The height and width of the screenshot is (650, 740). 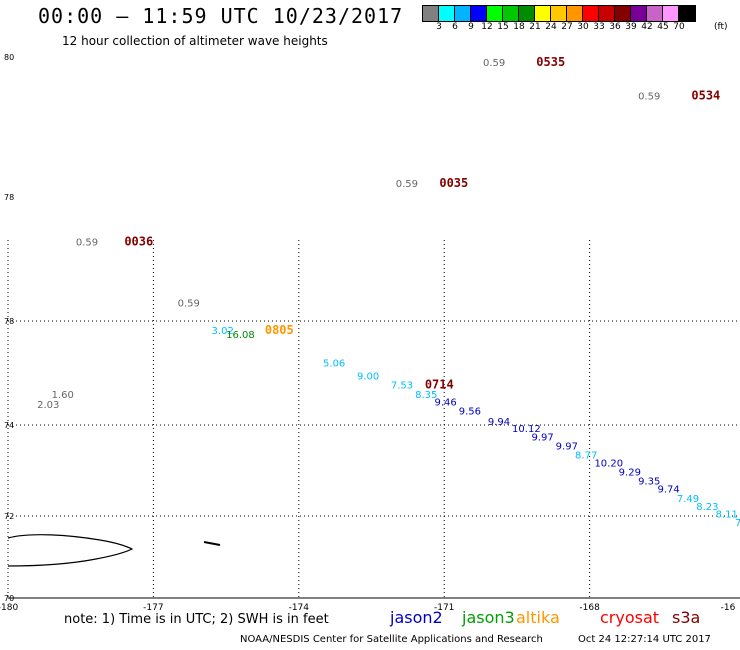 What do you see at coordinates (9, 516) in the screenshot?
I see `lat-tick-label: 72` at bounding box center [9, 516].